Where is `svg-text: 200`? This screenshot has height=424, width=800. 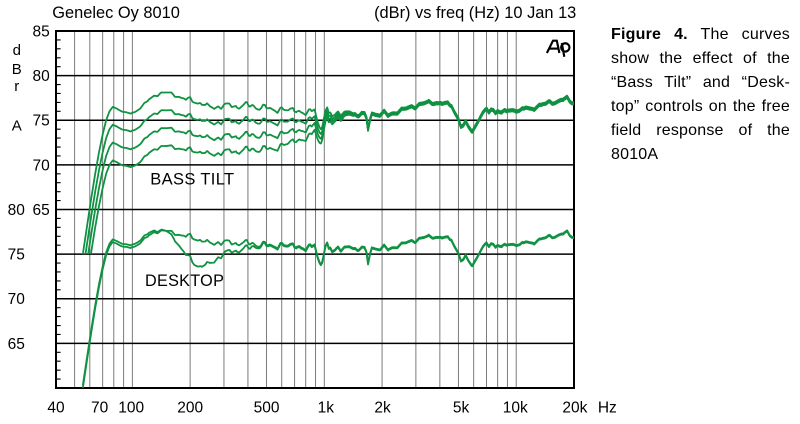 svg-text: 200 is located at coordinates (190, 408).